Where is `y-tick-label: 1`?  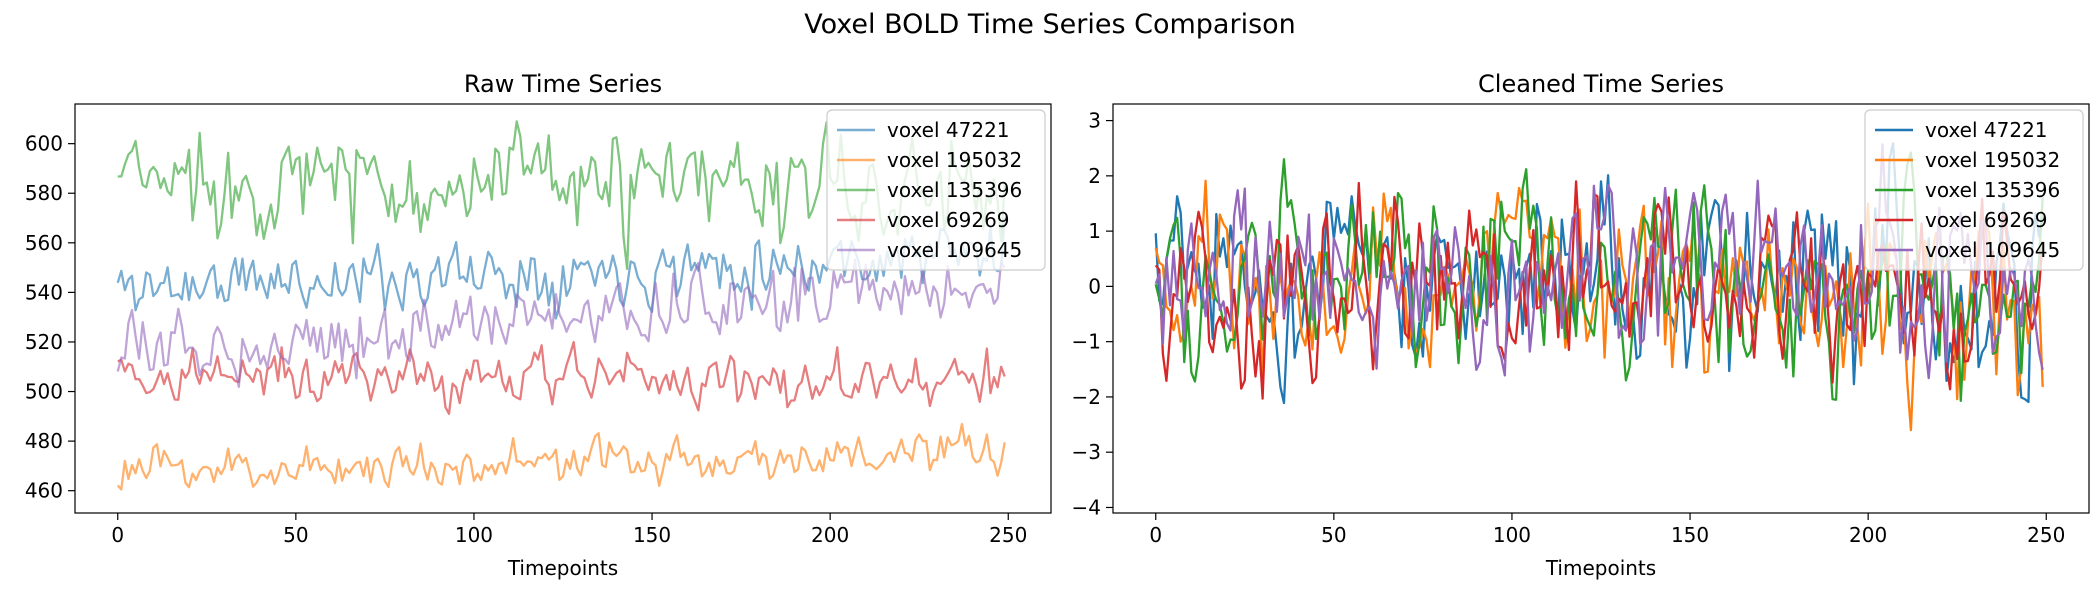
y-tick-label: 1 is located at coordinates (1094, 231).